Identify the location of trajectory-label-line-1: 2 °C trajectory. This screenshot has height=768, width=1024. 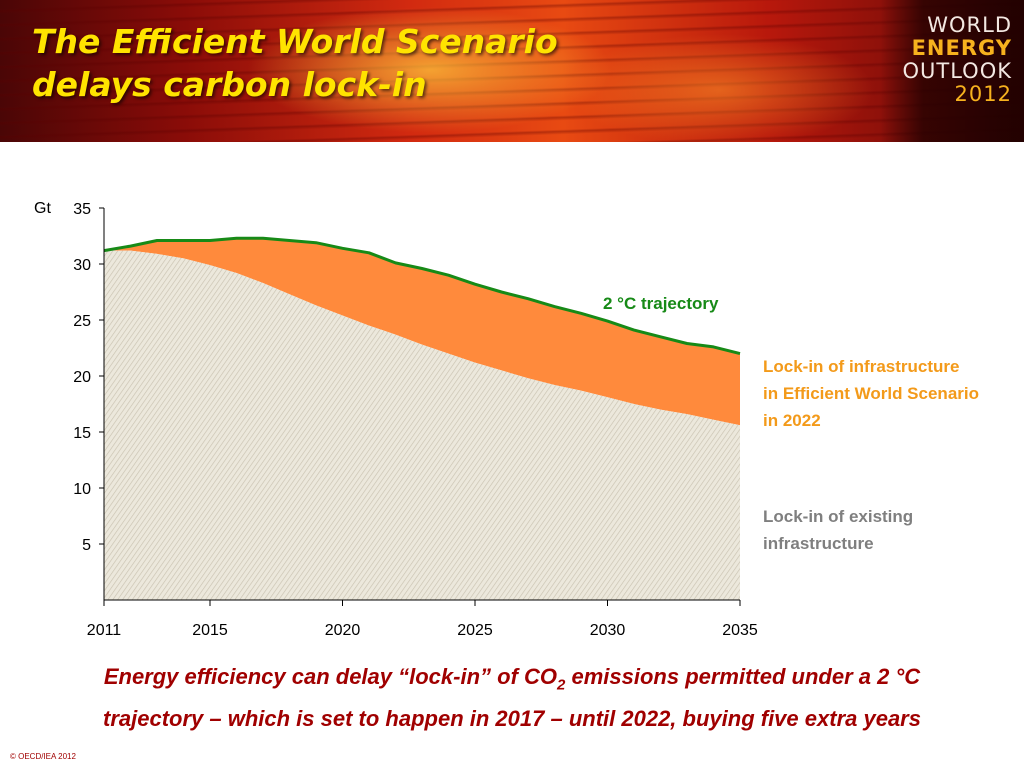
(661, 303).